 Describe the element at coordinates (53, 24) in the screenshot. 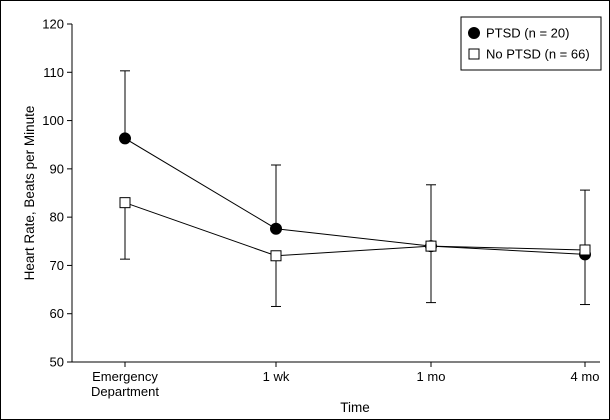

I see `y-tick-label: 120` at that location.